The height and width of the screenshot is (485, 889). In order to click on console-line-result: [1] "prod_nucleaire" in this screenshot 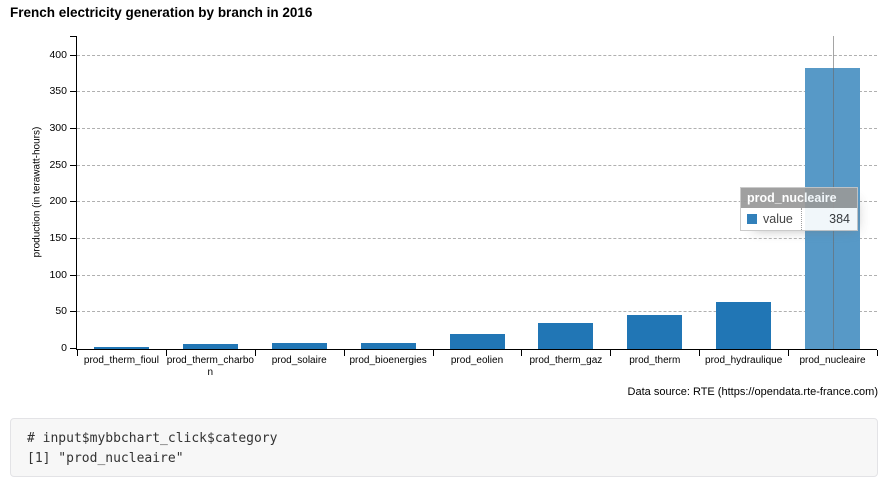, I will do `click(105, 458)`.